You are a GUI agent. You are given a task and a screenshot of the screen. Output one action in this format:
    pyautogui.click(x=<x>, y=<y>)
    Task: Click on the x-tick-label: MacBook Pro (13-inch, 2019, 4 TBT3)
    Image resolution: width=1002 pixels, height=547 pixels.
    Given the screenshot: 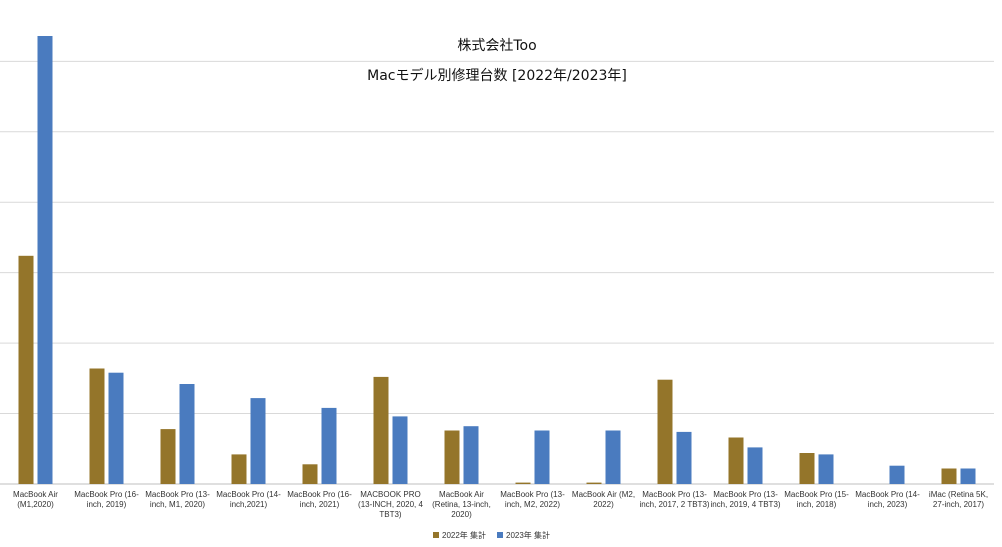 What is the action you would take?
    pyautogui.click(x=745, y=499)
    